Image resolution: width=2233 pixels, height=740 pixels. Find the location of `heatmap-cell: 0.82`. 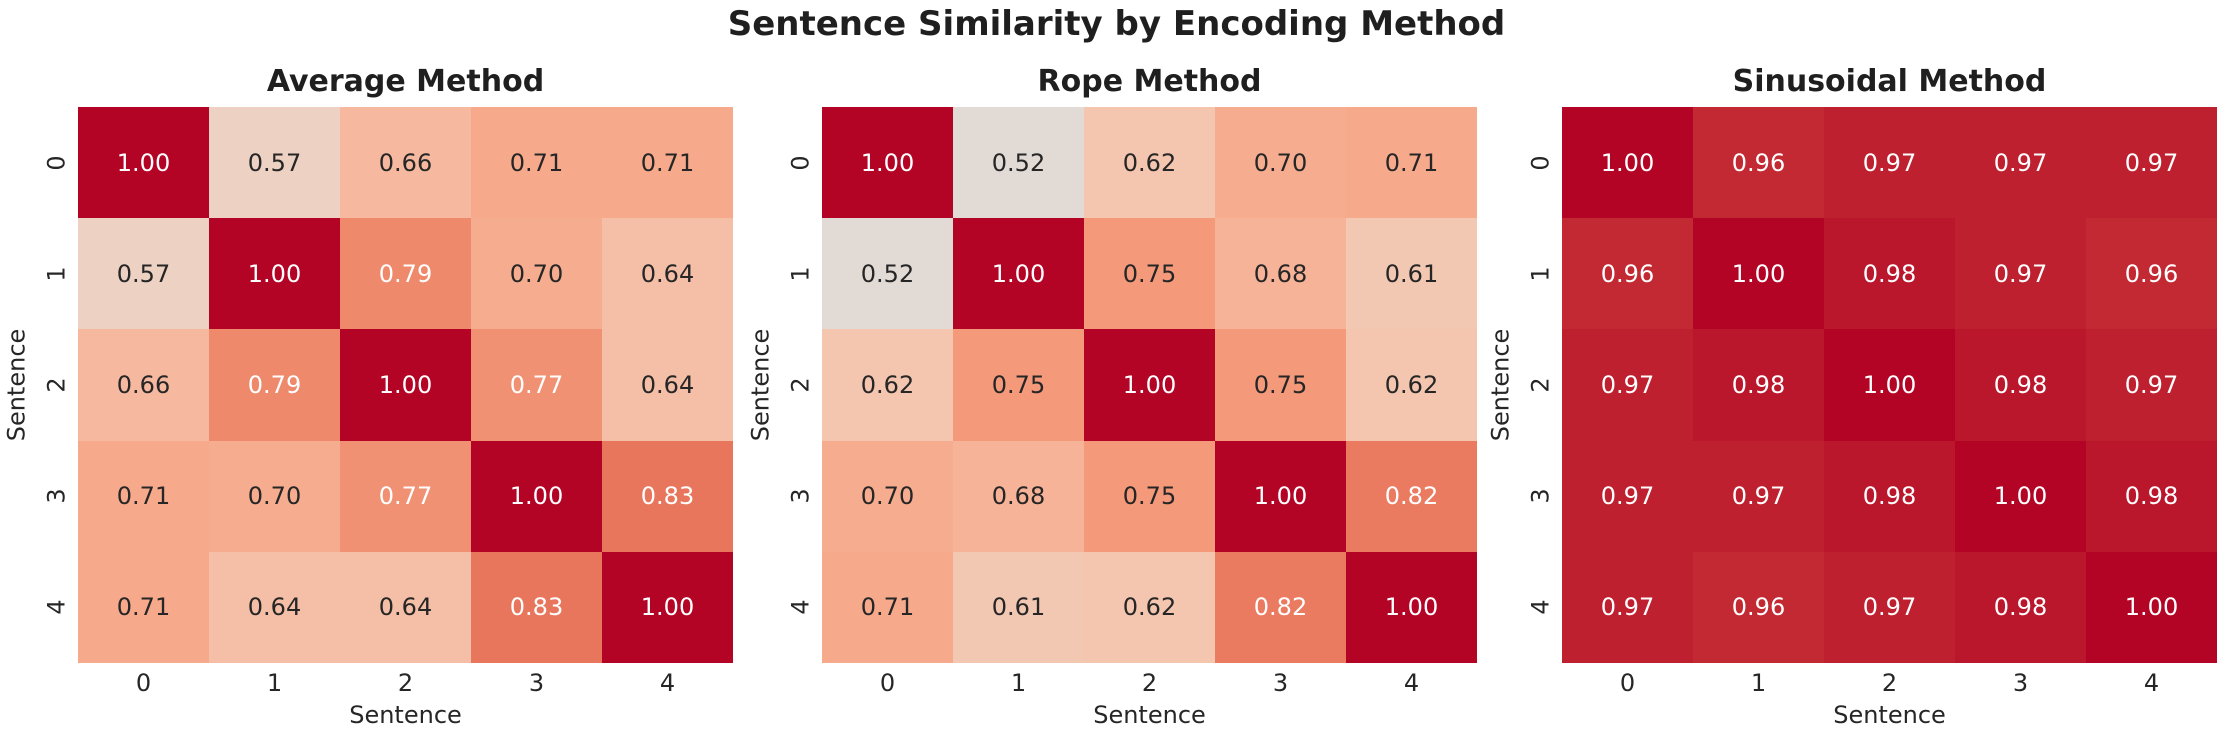

heatmap-cell: 0.82 is located at coordinates (1280, 607).